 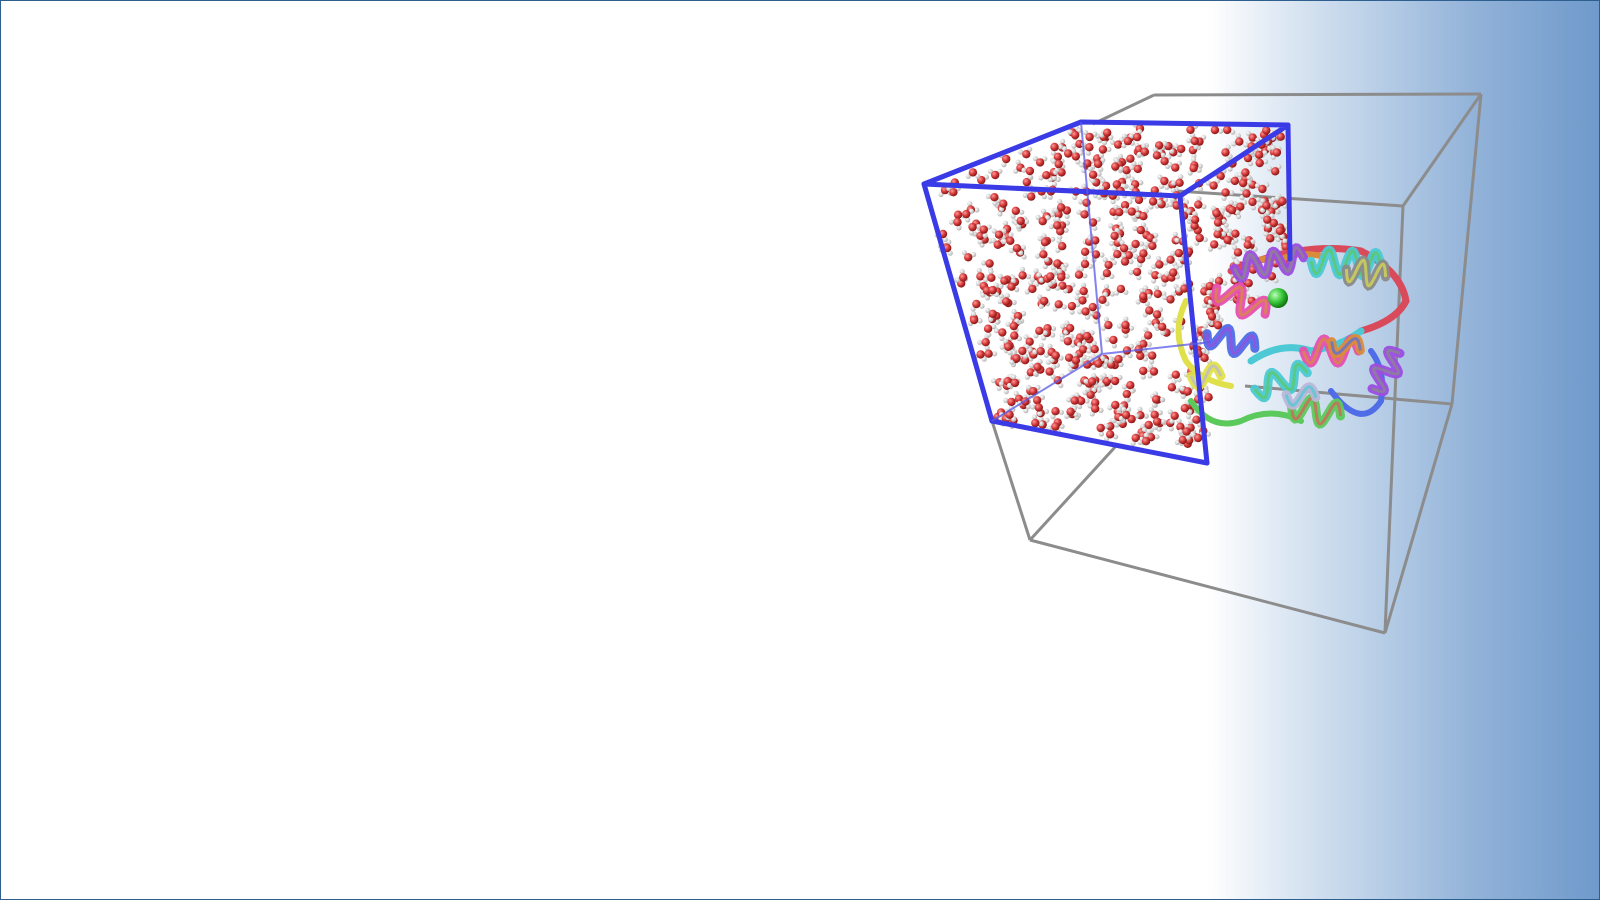 I want to click on water-box-outline, so click(x=1107, y=292).